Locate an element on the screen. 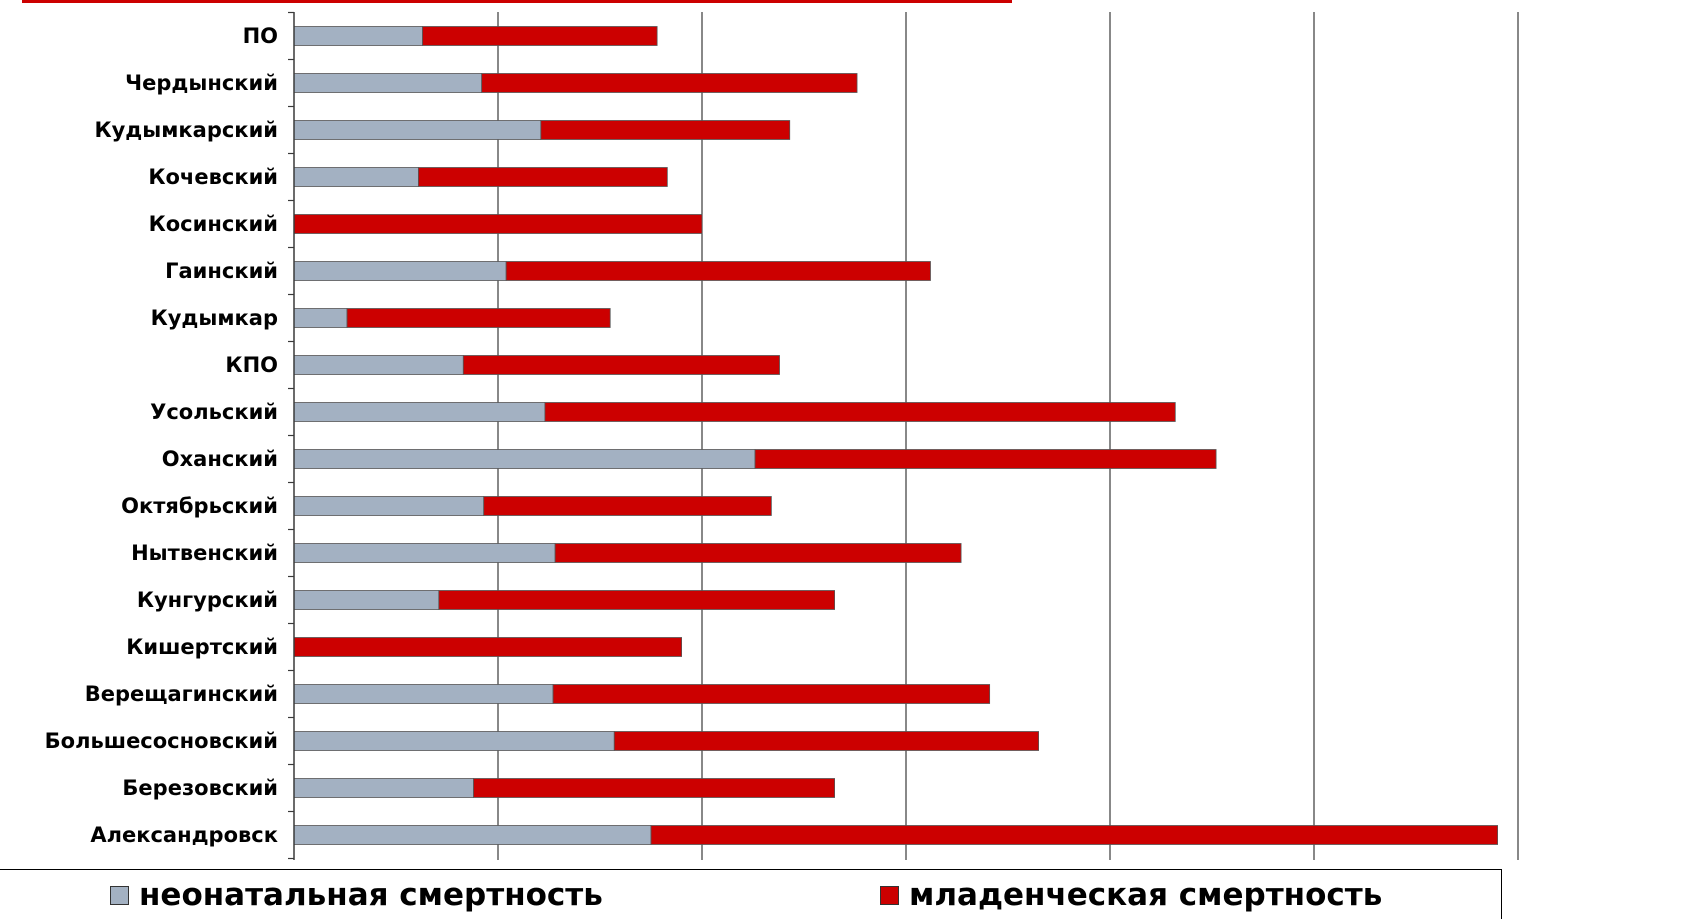  category-label: Оханский is located at coordinates (220, 459).